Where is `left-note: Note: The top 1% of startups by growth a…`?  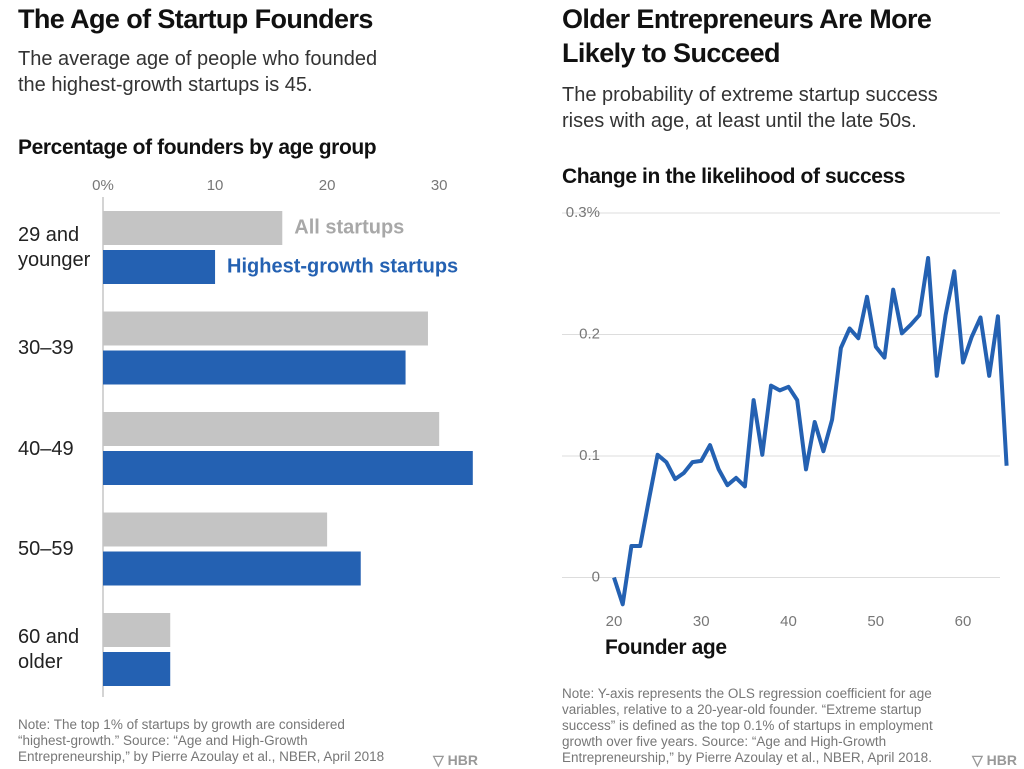 left-note: Note: The top 1% of startups by growth a… is located at coordinates (201, 740).